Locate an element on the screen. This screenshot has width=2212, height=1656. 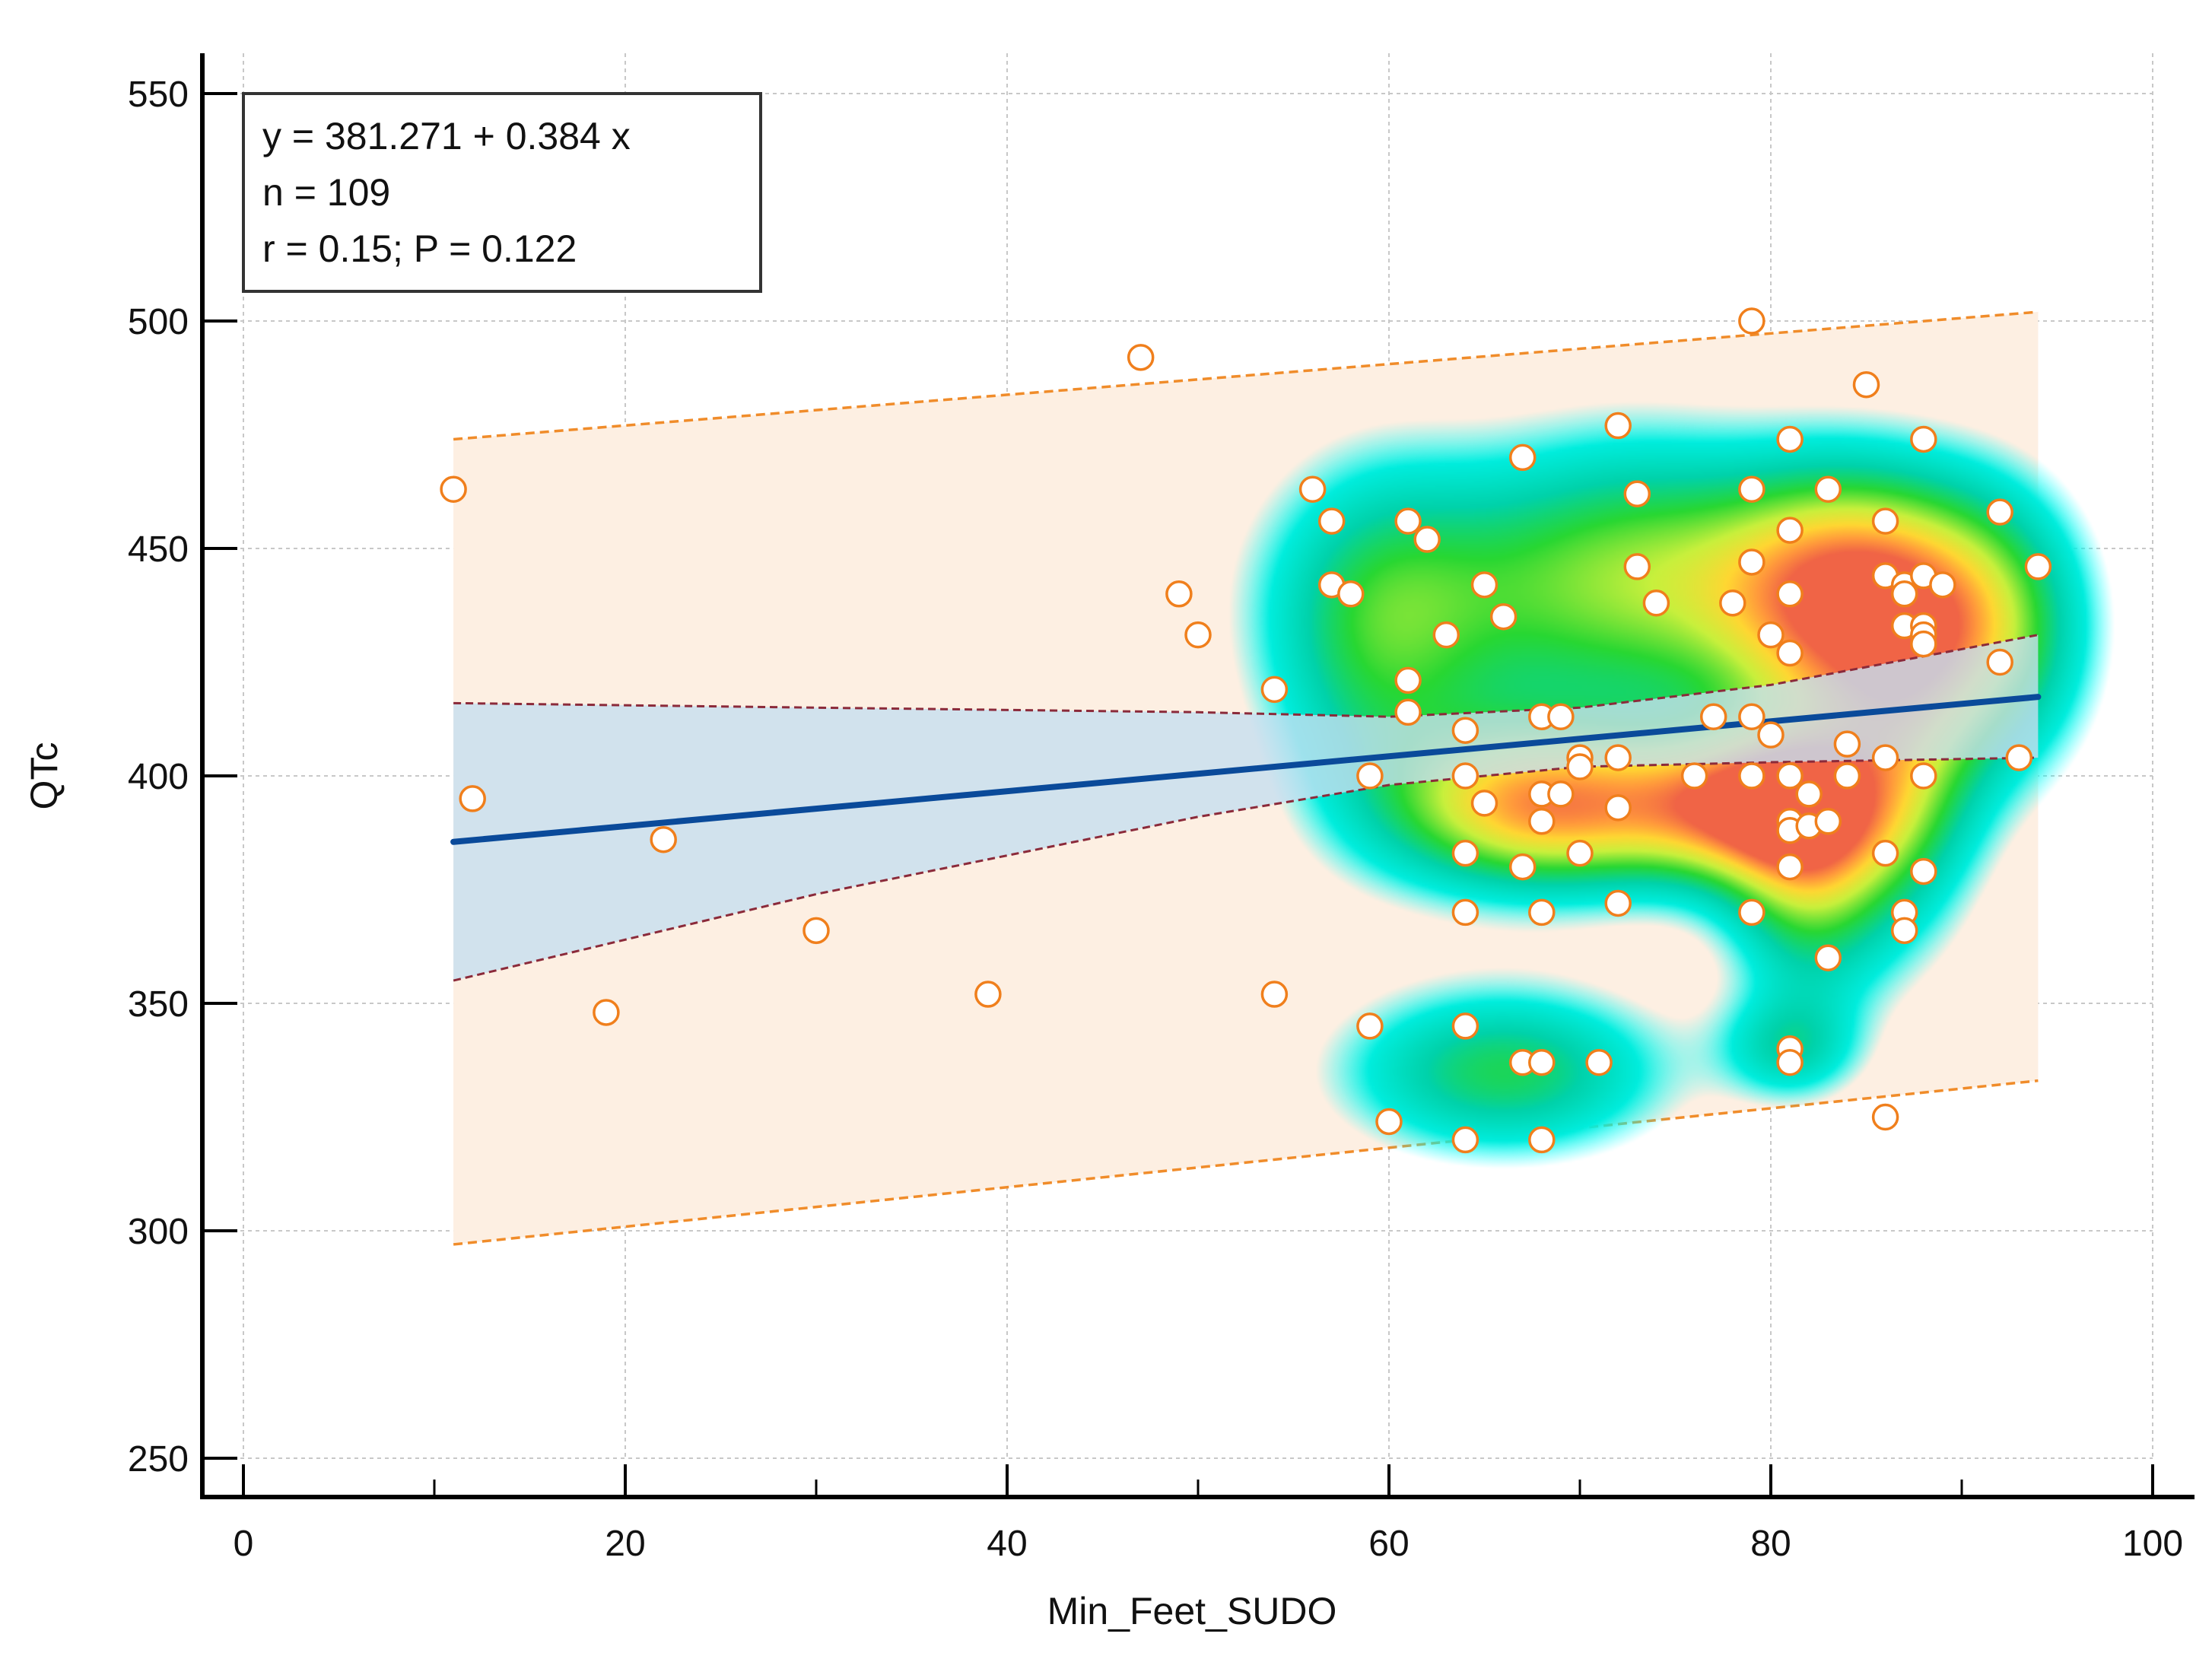
confidence-upper-line is located at coordinates (1246, 676).